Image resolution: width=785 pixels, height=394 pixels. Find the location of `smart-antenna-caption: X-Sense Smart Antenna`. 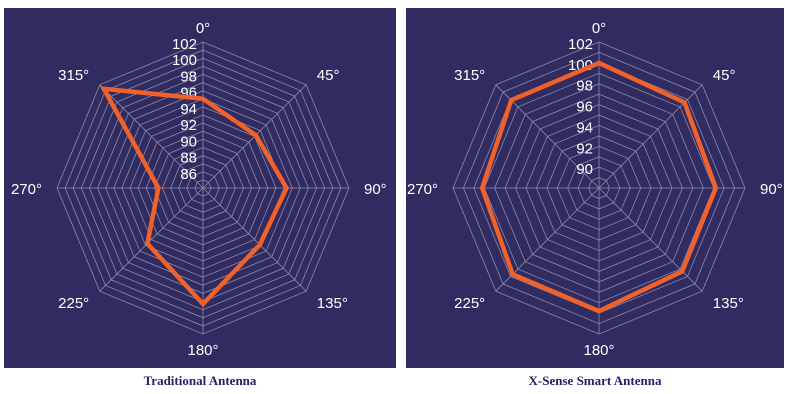

smart-antenna-caption: X-Sense Smart Antenna is located at coordinates (595, 380).